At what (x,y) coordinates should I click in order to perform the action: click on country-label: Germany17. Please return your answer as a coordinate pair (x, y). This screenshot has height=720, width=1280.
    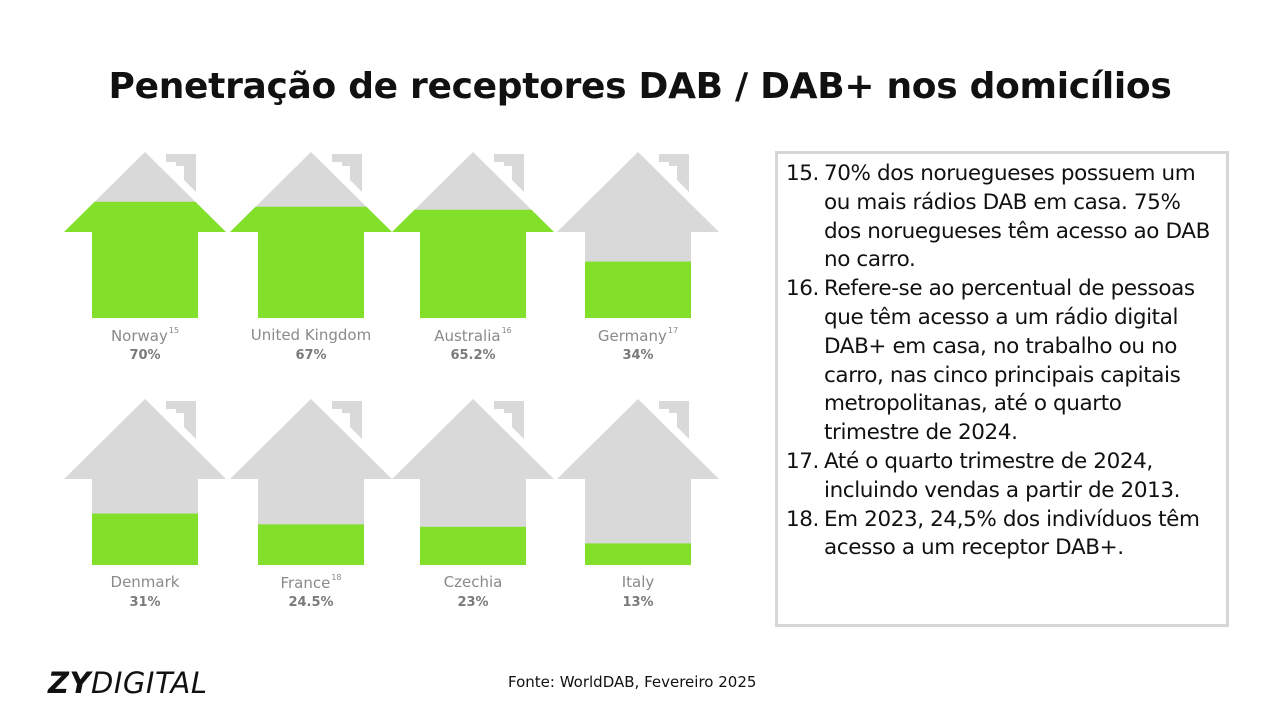
    Looking at the image, I should click on (638, 335).